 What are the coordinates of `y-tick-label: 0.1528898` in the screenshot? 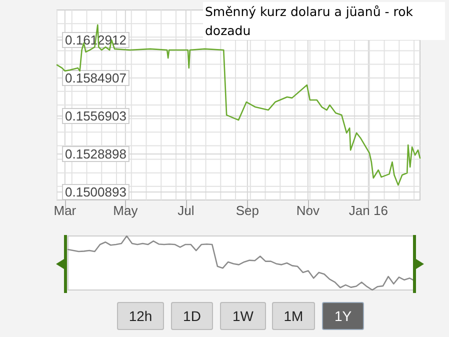 It's located at (95, 154).